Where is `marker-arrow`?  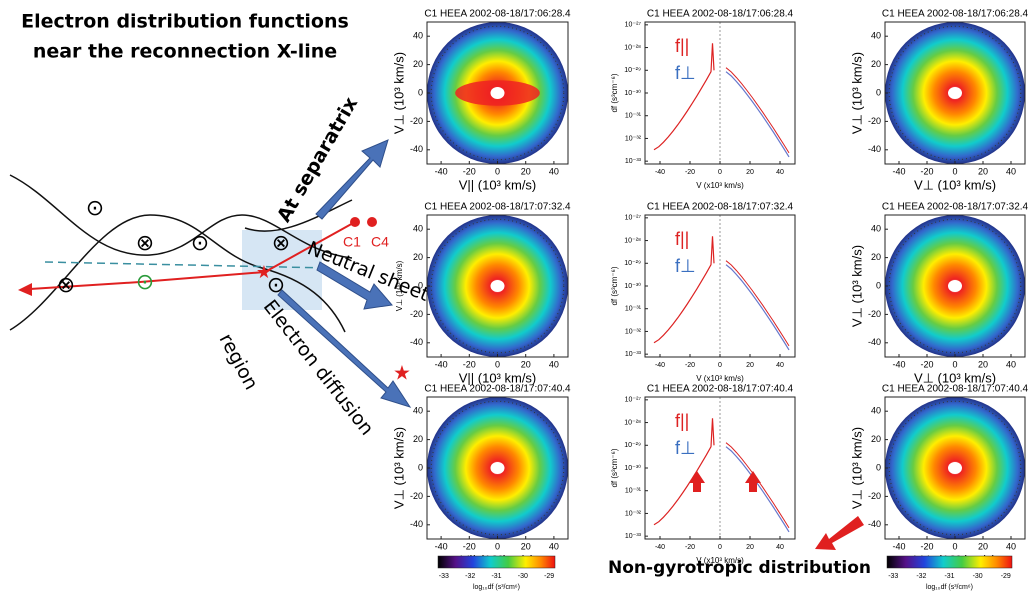 marker-arrow is located at coordinates (753, 481).